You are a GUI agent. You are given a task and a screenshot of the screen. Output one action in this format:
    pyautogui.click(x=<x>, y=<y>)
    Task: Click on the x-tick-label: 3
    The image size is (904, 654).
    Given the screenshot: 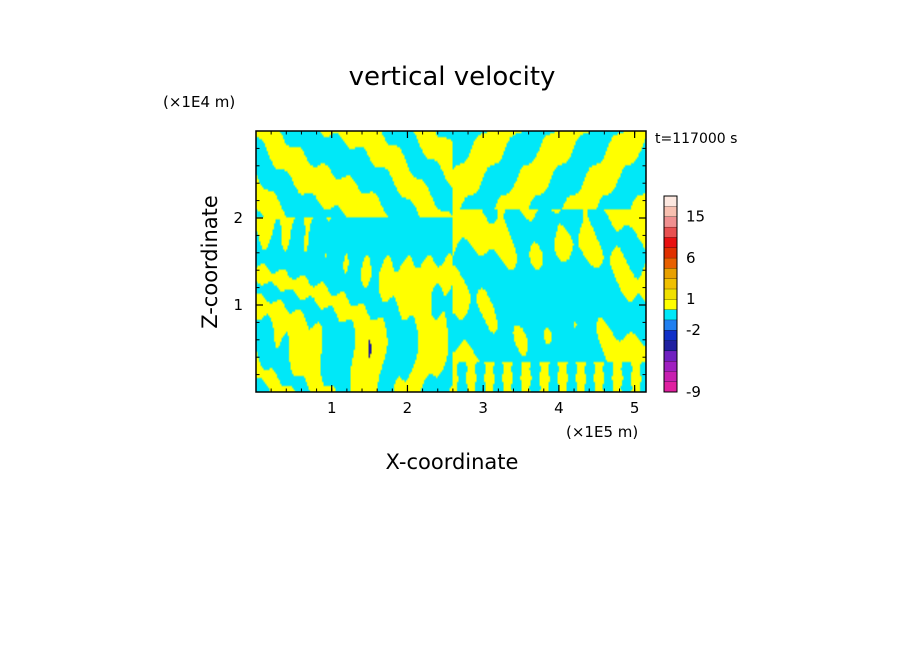 What is the action you would take?
    pyautogui.click(x=483, y=408)
    